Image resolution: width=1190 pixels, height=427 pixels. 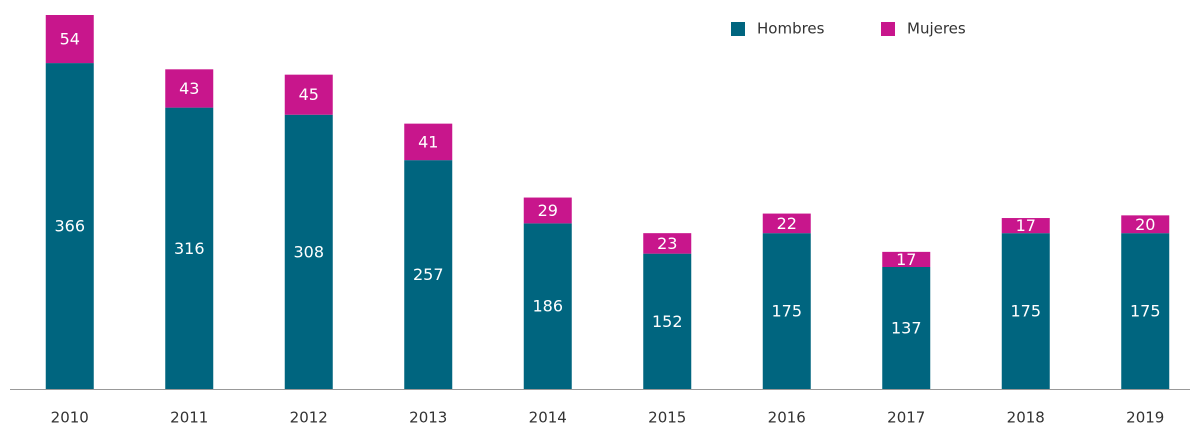 I want to click on value-label: 23, so click(x=667, y=243).